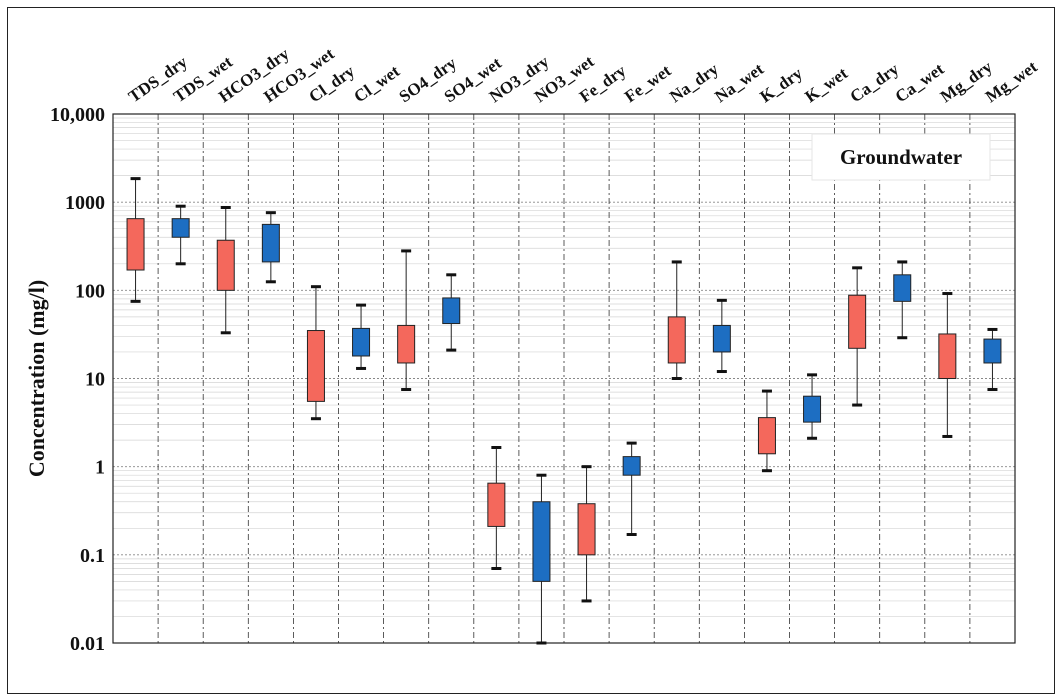 The height and width of the screenshot is (694, 1062). I want to click on y-axis-label: Concentration (mg/l), so click(36, 378).